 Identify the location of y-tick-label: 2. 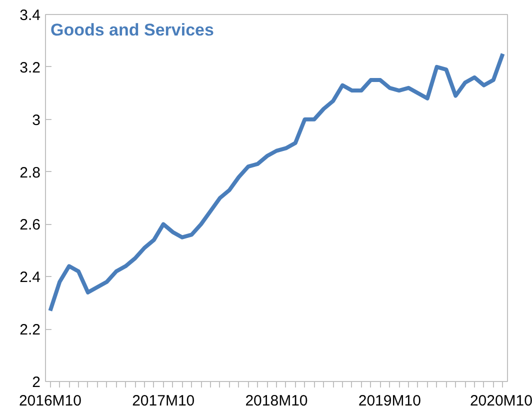
(36, 382).